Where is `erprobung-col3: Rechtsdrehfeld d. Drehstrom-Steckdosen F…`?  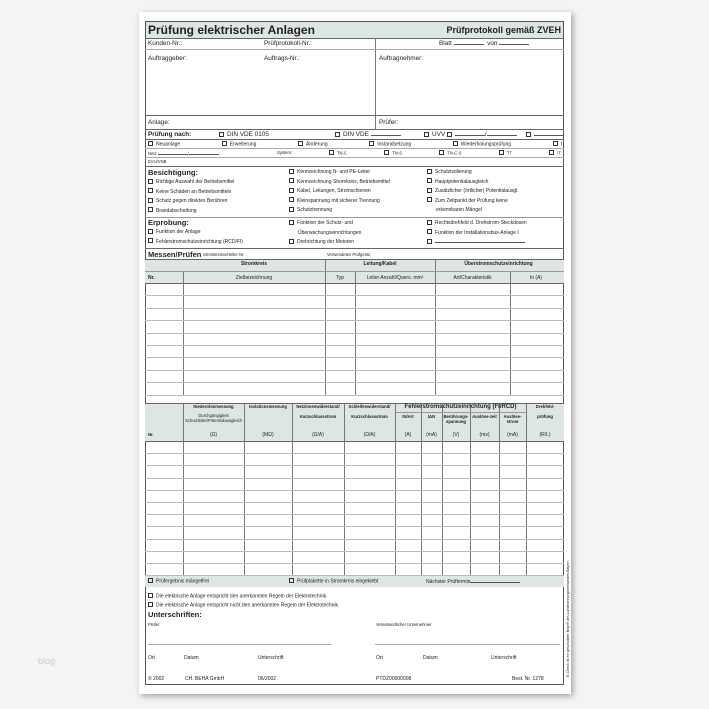 erprobung-col3: Rechtsdrehfeld d. Drehstrom-Steckdosen F… is located at coordinates (477, 233).